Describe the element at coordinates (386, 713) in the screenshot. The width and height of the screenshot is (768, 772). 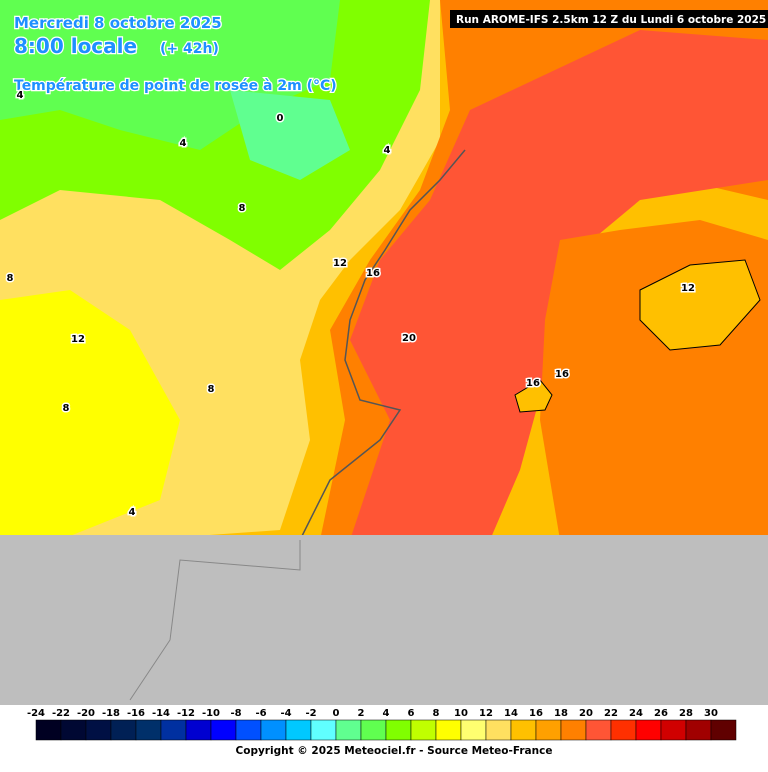
I see `legend-tick-label: 4` at that location.